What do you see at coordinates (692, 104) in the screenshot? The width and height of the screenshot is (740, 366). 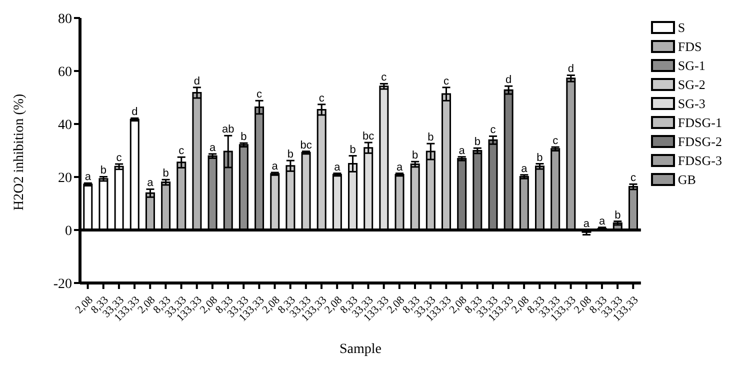 I see `legend-label: SG-3` at bounding box center [692, 104].